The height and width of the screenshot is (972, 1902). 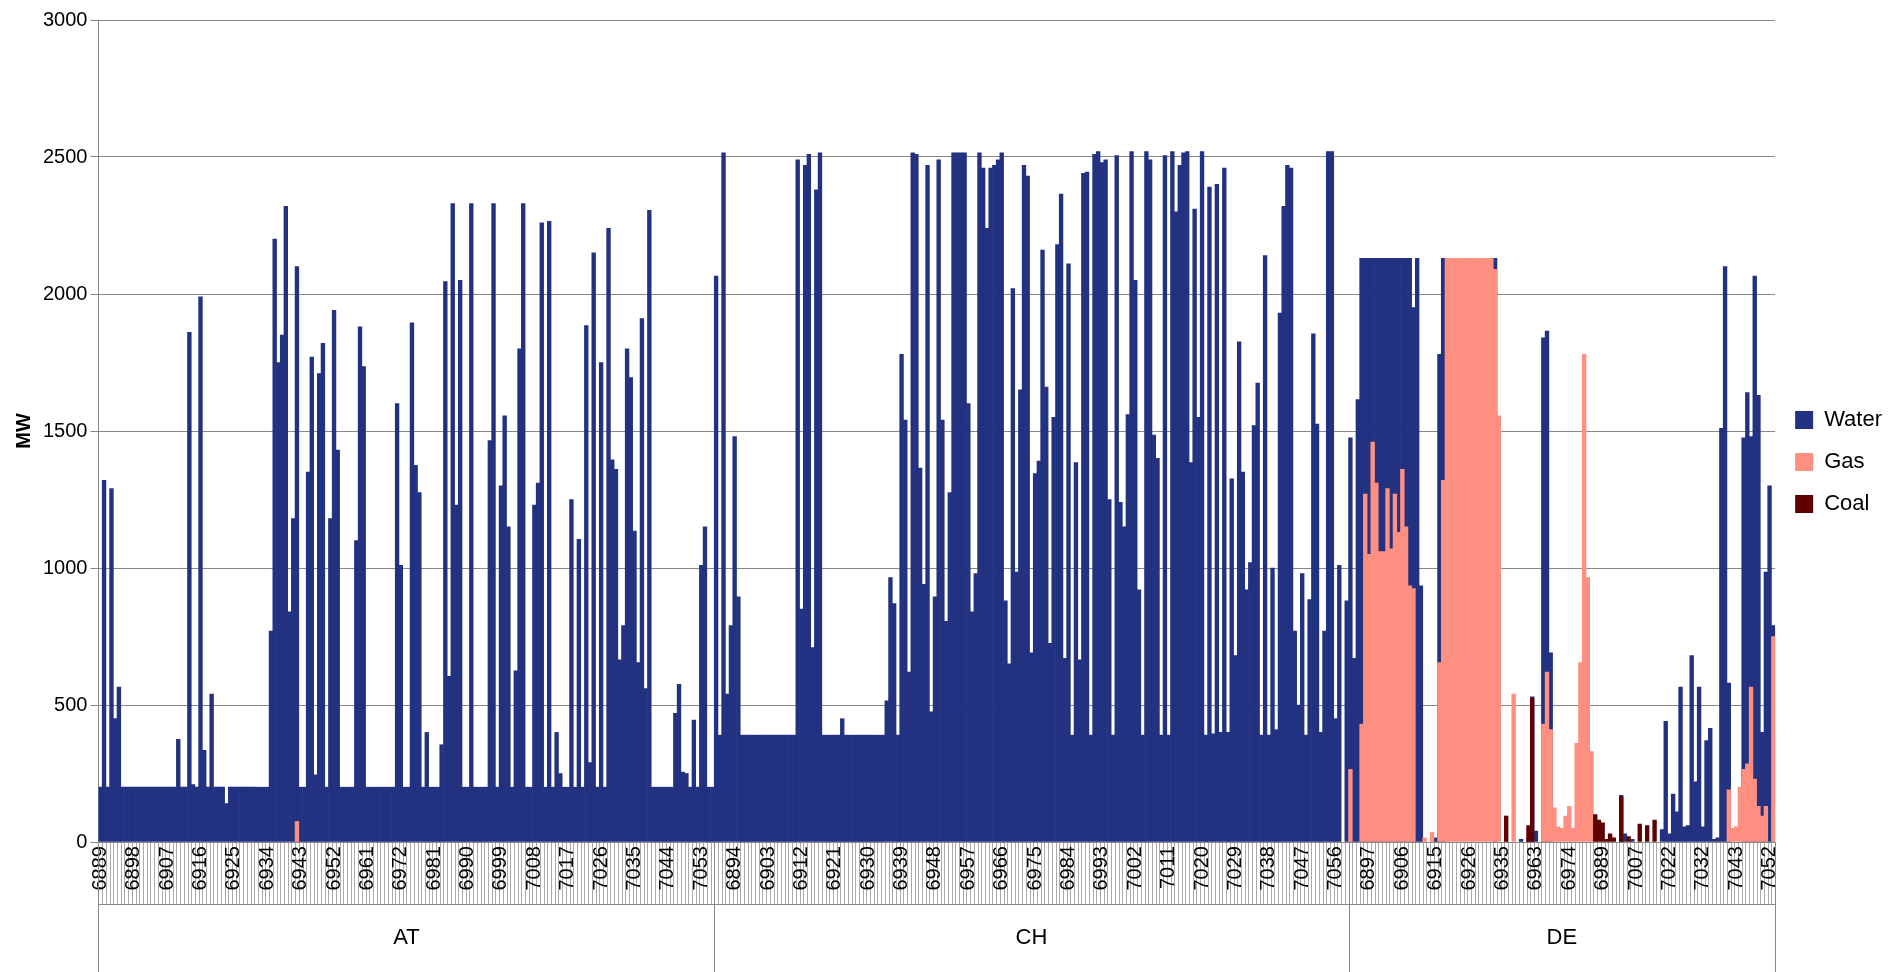 What do you see at coordinates (332, 868) in the screenshot?
I see `x-tick-label: 6952` at bounding box center [332, 868].